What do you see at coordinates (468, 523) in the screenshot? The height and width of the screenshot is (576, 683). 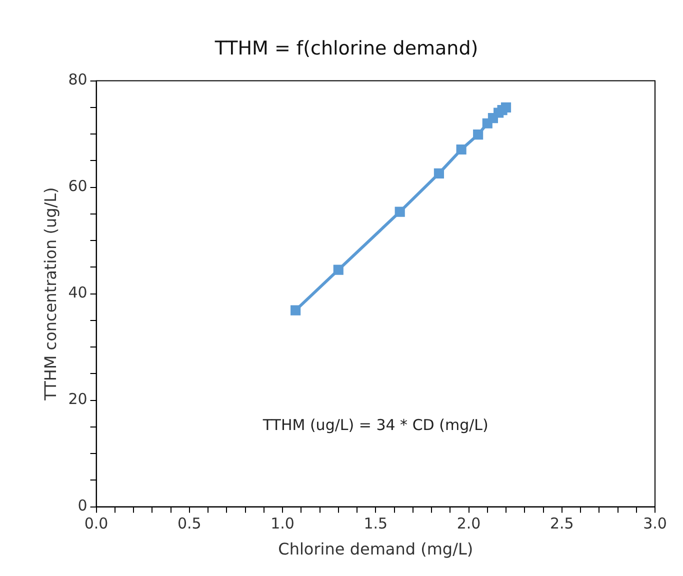 I see `x-tick-label: 2.0` at bounding box center [468, 523].